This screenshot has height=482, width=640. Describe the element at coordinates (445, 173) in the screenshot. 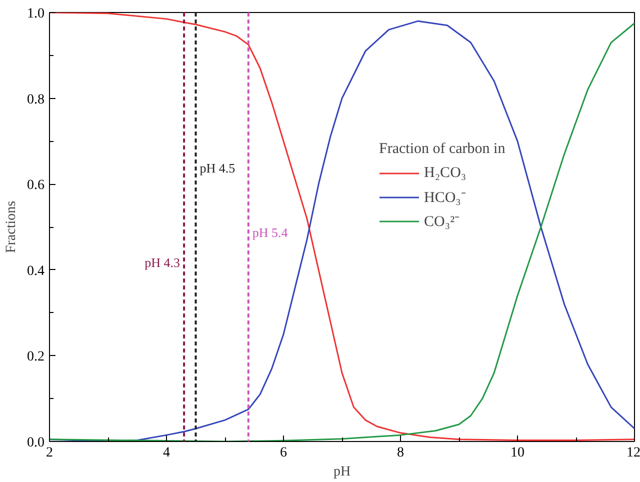

I see `legend-label: H₂CO₃` at that location.